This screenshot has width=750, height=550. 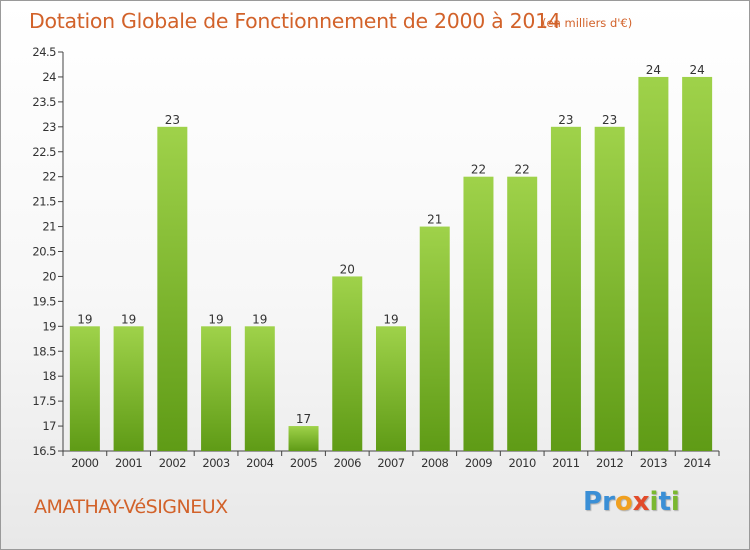 What do you see at coordinates (49, 227) in the screenshot?
I see `y-tick-label: 21` at bounding box center [49, 227].